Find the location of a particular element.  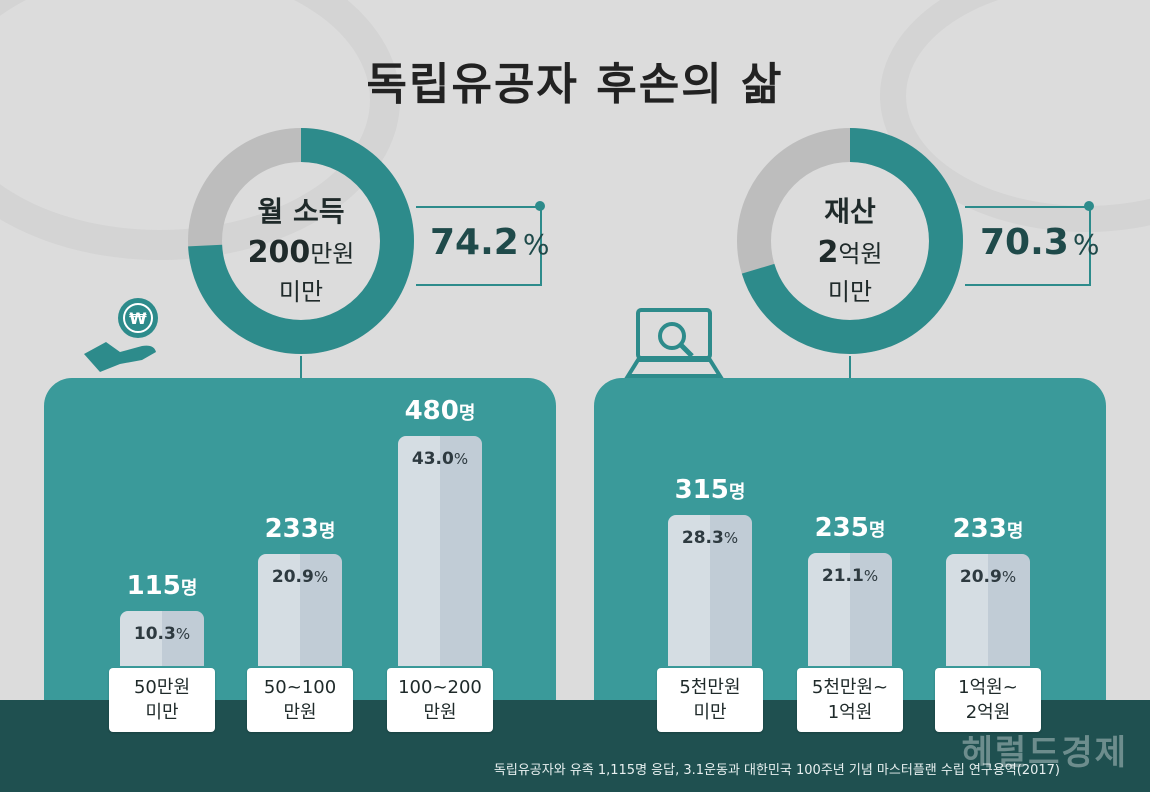

donut-label-line1: 월 소득 is located at coordinates (301, 211).